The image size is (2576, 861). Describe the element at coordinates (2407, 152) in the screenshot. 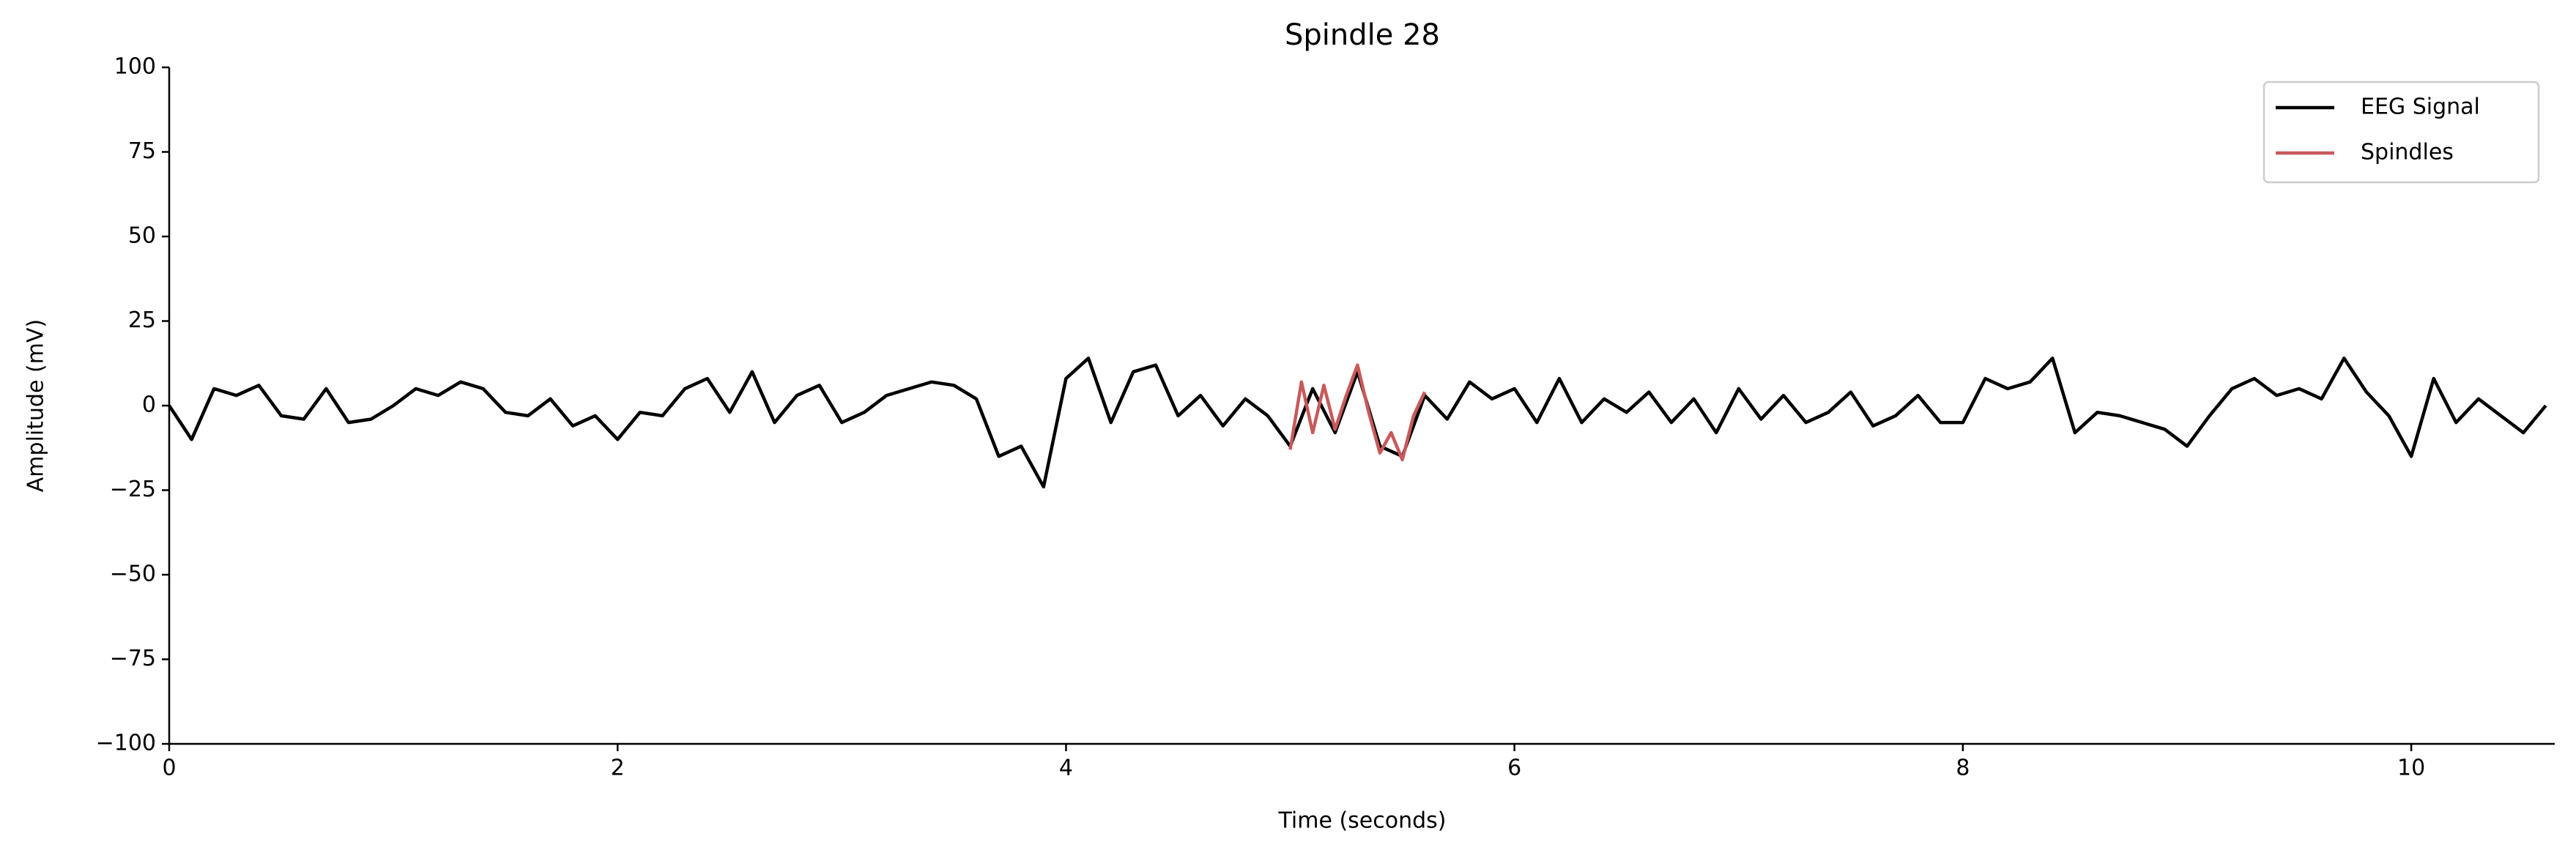

I see `legend-label: Spindles` at that location.